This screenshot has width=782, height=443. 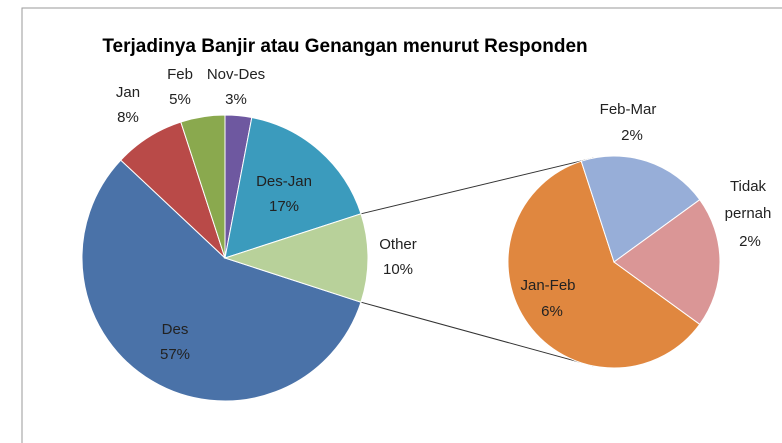 I want to click on slice-value-label: 10%, so click(x=398, y=269).